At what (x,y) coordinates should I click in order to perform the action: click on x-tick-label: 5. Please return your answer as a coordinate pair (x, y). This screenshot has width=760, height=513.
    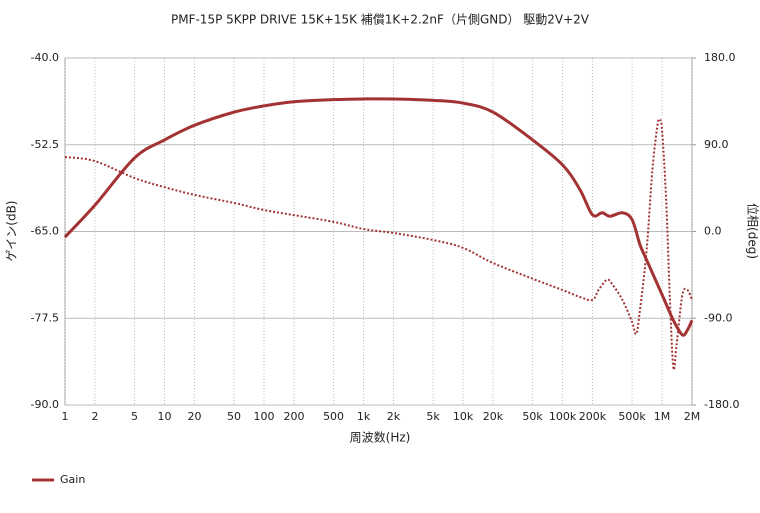
    Looking at the image, I should click on (134, 416).